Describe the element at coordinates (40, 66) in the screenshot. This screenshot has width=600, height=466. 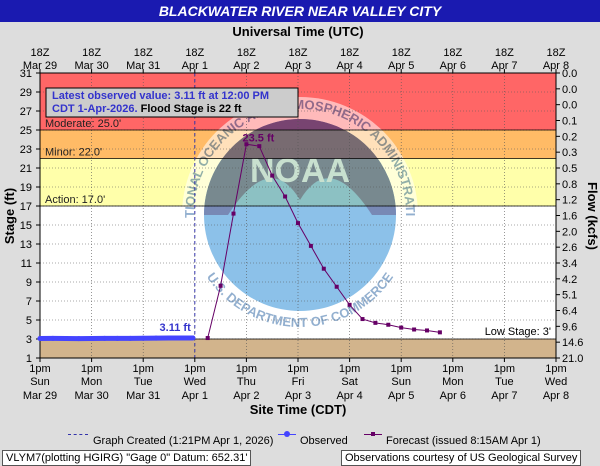
I see `x-top-label-date: Mar 29` at that location.